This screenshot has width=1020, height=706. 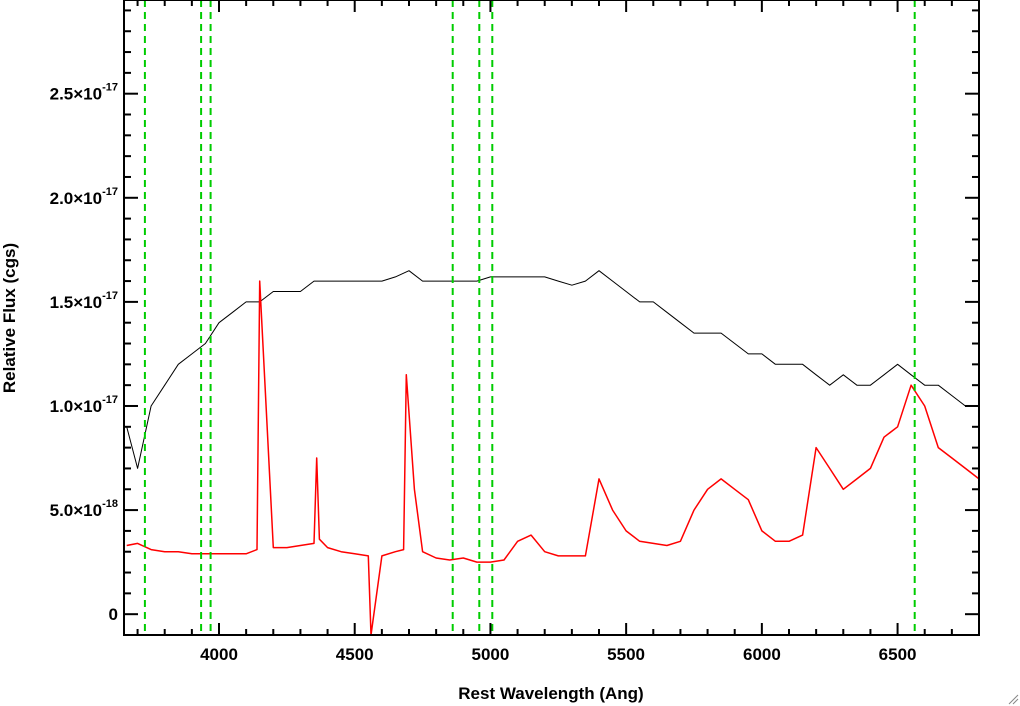 What do you see at coordinates (84, 509) in the screenshot?
I see `y-tick-label: 5.0×10⁻¹⁸` at bounding box center [84, 509].